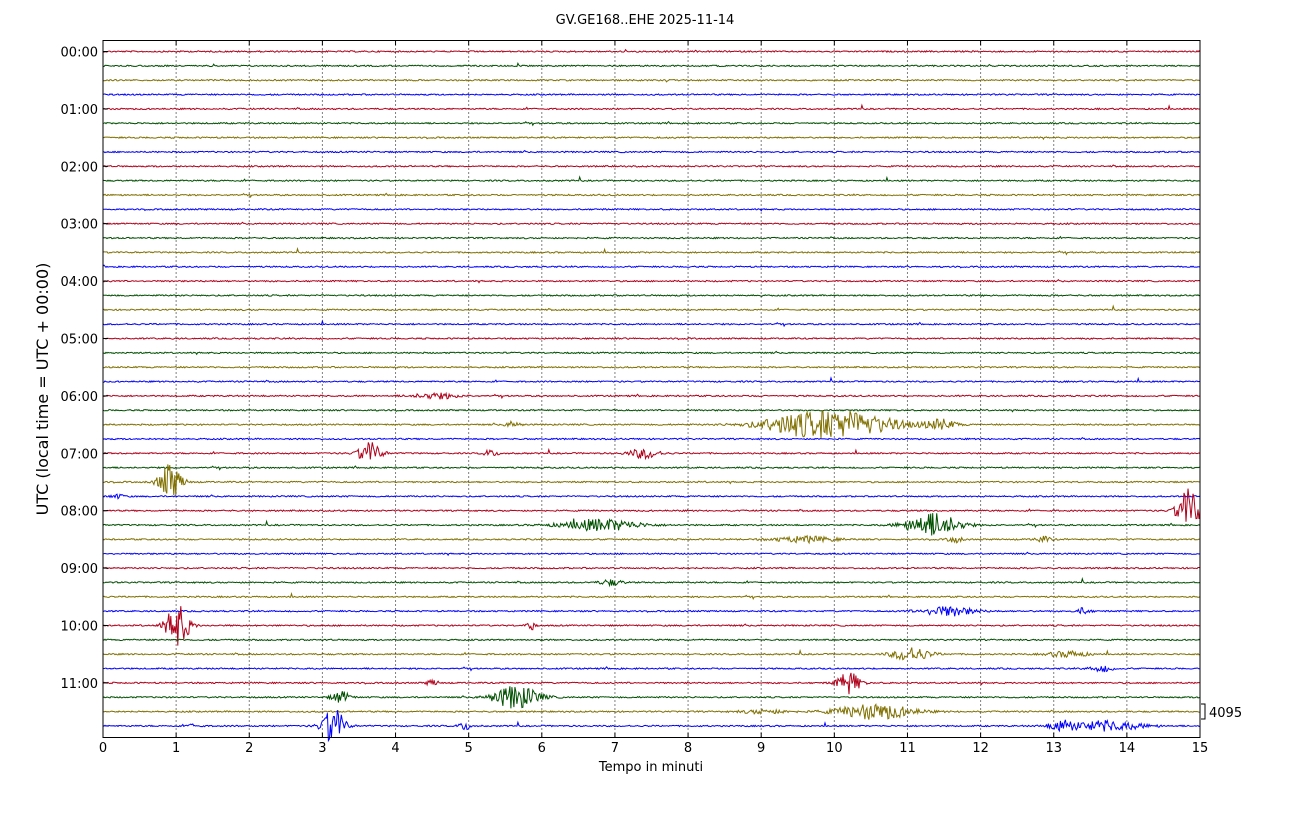 Image resolution: width=1290 pixels, height=819 pixels. Describe the element at coordinates (79, 340) in the screenshot. I see `y-tick-label: 05:00` at that location.